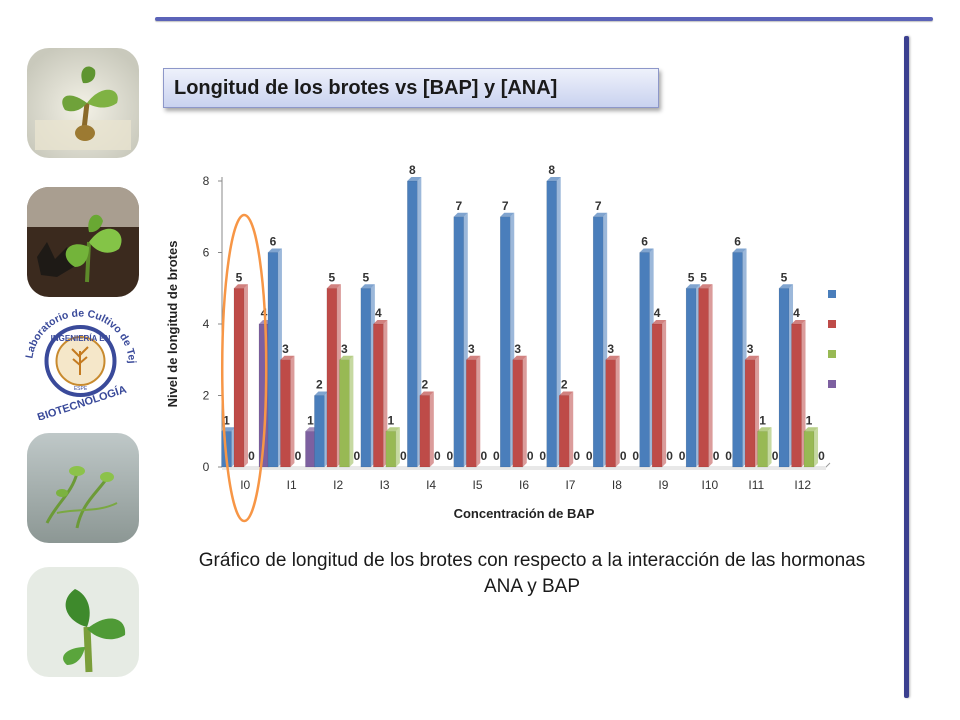 The height and width of the screenshot is (720, 960). What do you see at coordinates (710, 485) in the screenshot?
I see `x-tick-label: I10` at bounding box center [710, 485].